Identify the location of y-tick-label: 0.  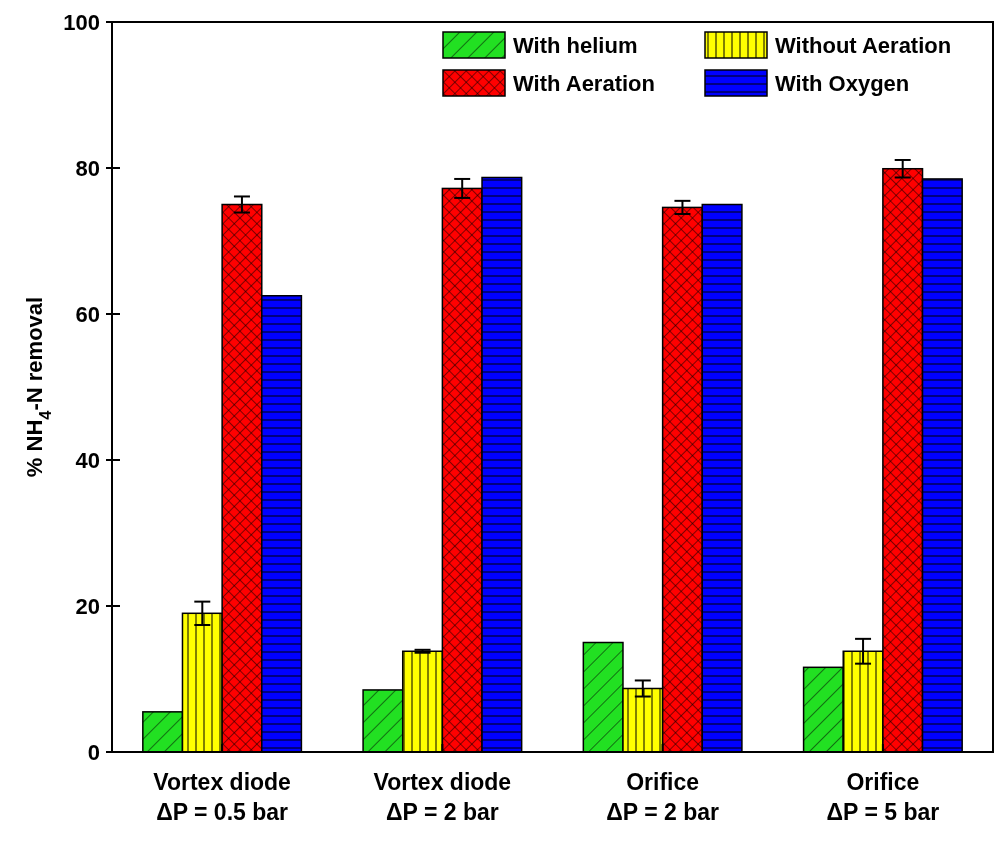
(93, 752).